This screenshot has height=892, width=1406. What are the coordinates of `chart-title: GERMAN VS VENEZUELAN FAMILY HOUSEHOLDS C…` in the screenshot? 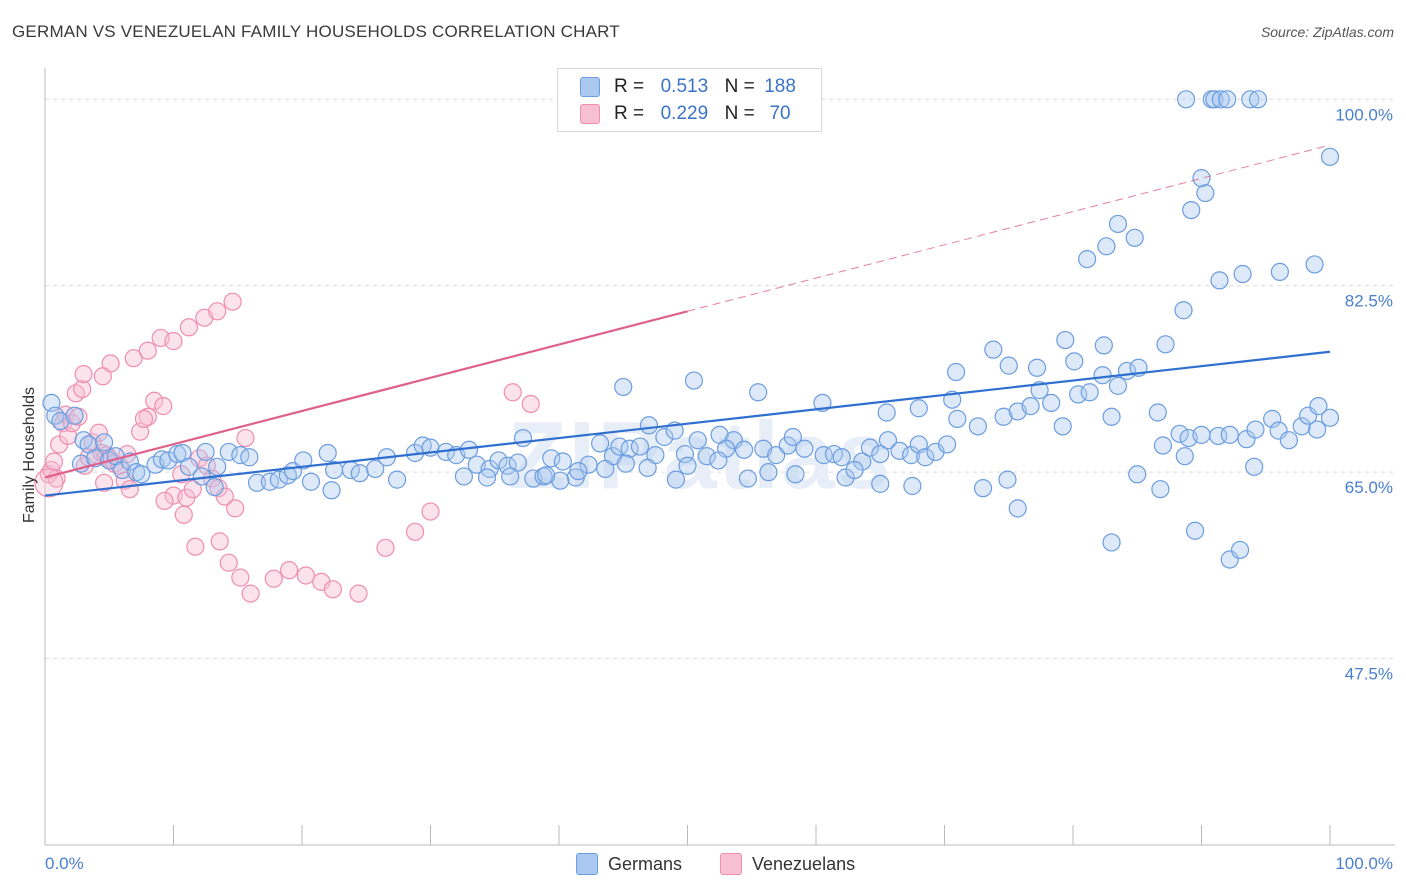 It's located at (316, 31).